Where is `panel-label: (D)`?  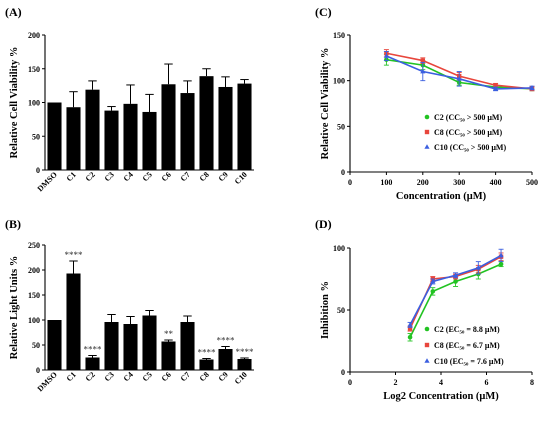
panel-label: (D) is located at coordinates (323, 224).